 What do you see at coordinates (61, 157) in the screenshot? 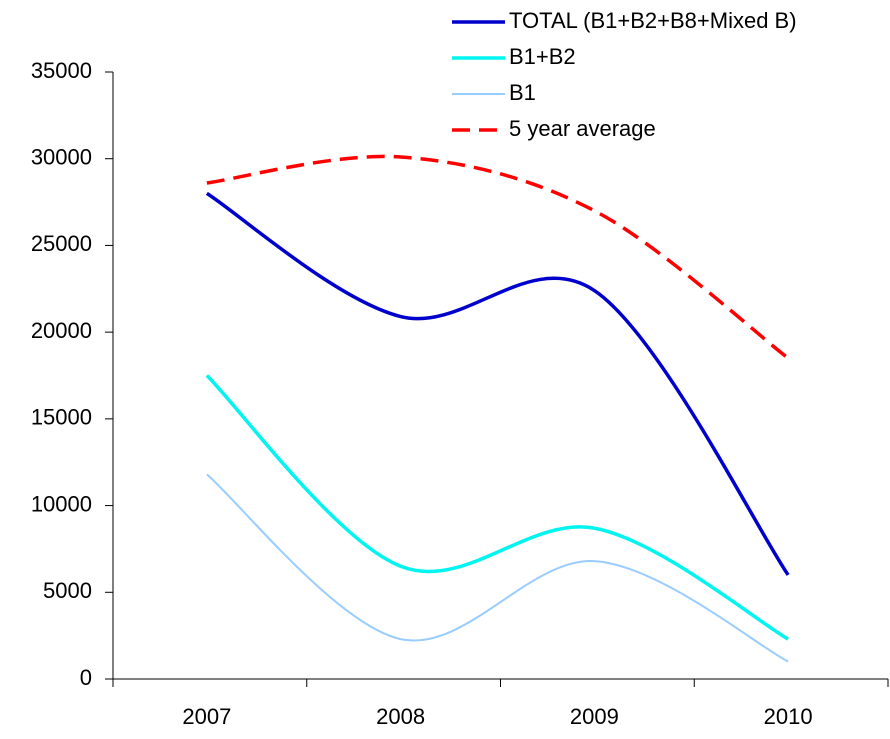
I see `y-tick-label: 30000` at bounding box center [61, 157].